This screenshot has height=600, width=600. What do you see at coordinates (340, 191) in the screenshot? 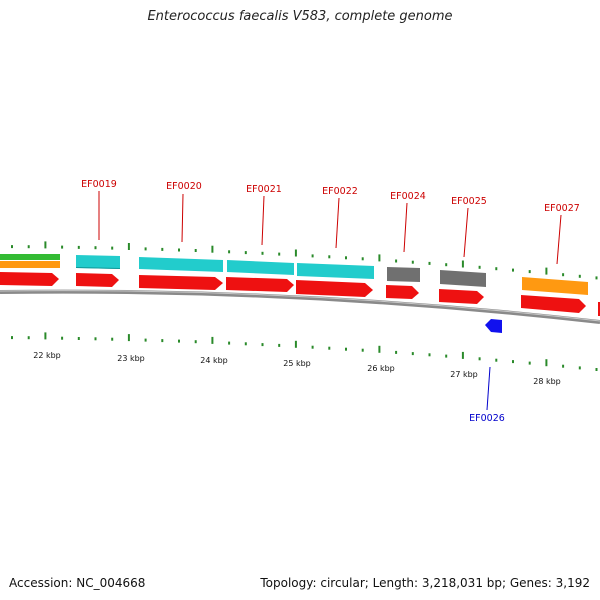
I see `gene-label-ef0022: EF0022` at bounding box center [340, 191].